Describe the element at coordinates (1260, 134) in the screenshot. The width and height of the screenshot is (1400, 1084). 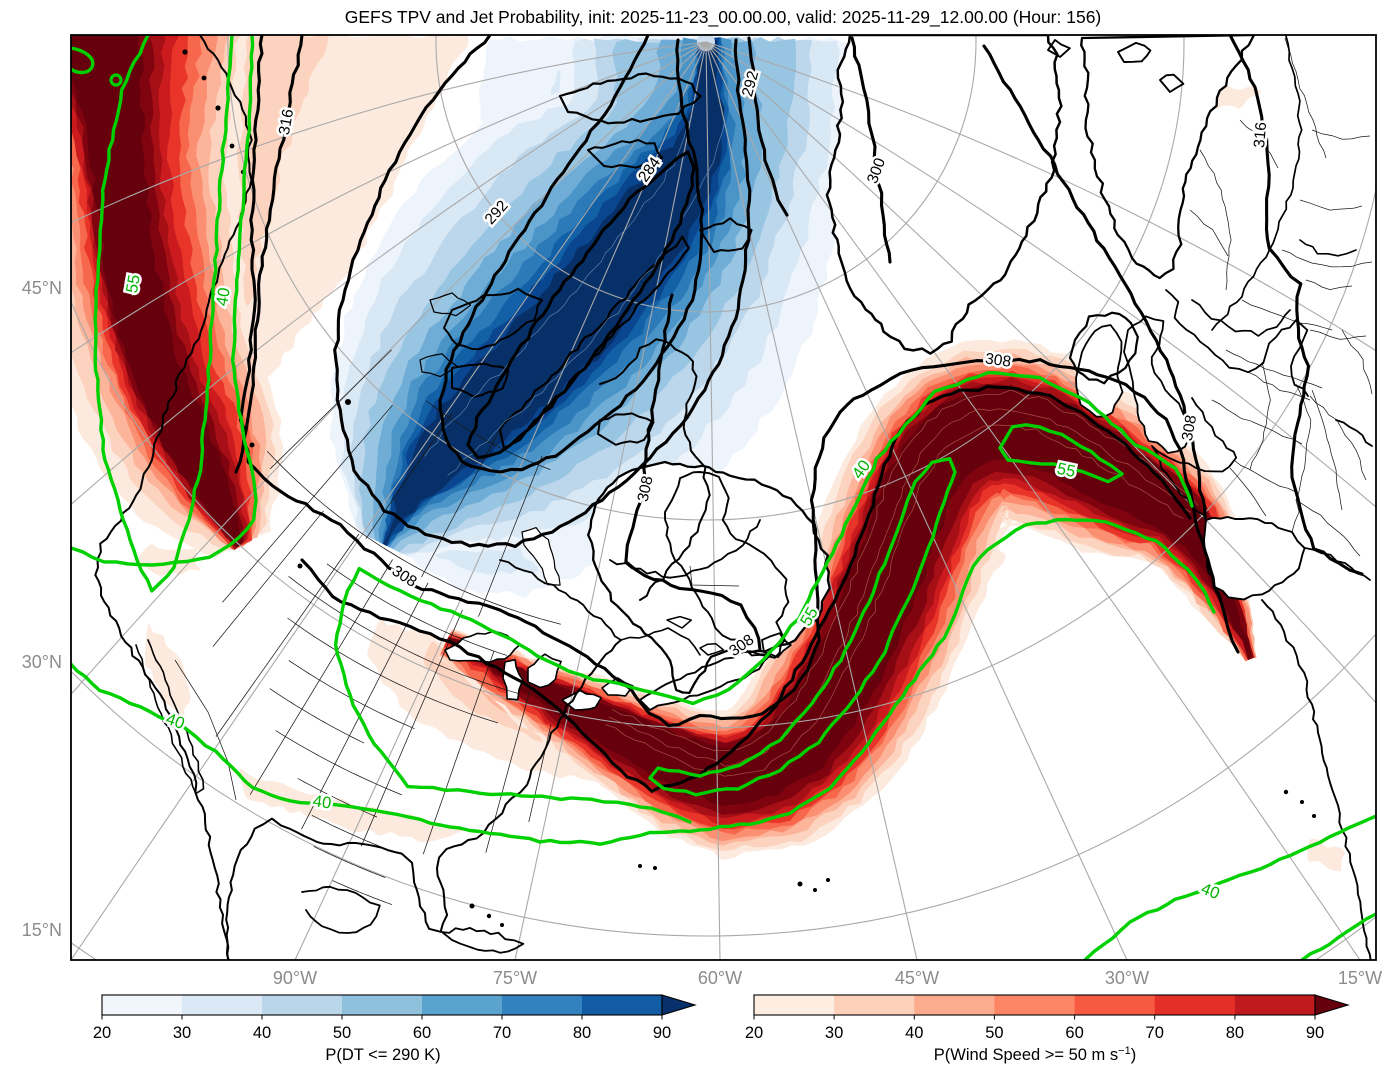
I see `svg-text: 316` at that location.